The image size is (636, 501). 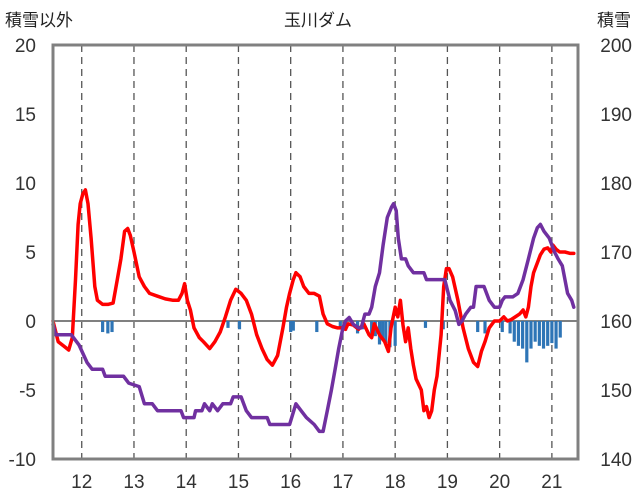 I want to click on right-tick-label: 140, so click(x=616, y=460).